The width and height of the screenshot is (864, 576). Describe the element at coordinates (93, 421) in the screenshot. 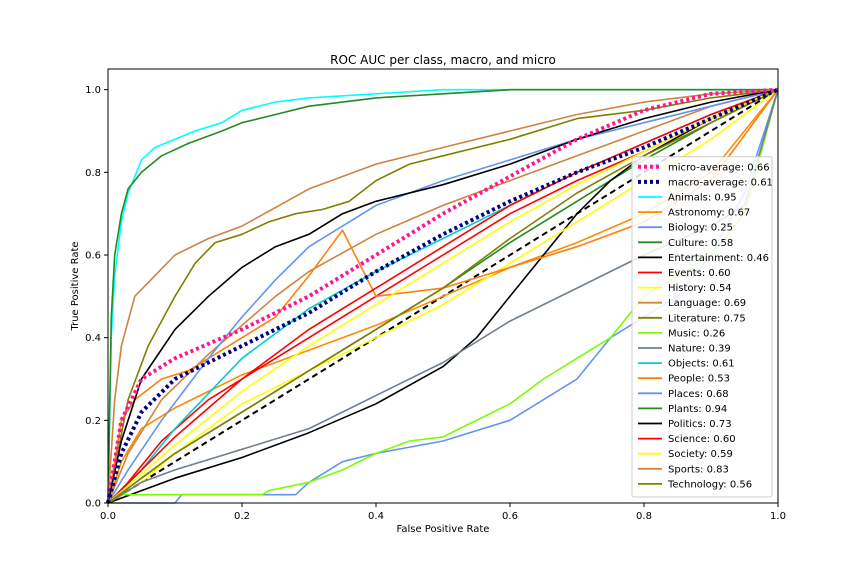

I see `y-tick-label: 0.2` at that location.